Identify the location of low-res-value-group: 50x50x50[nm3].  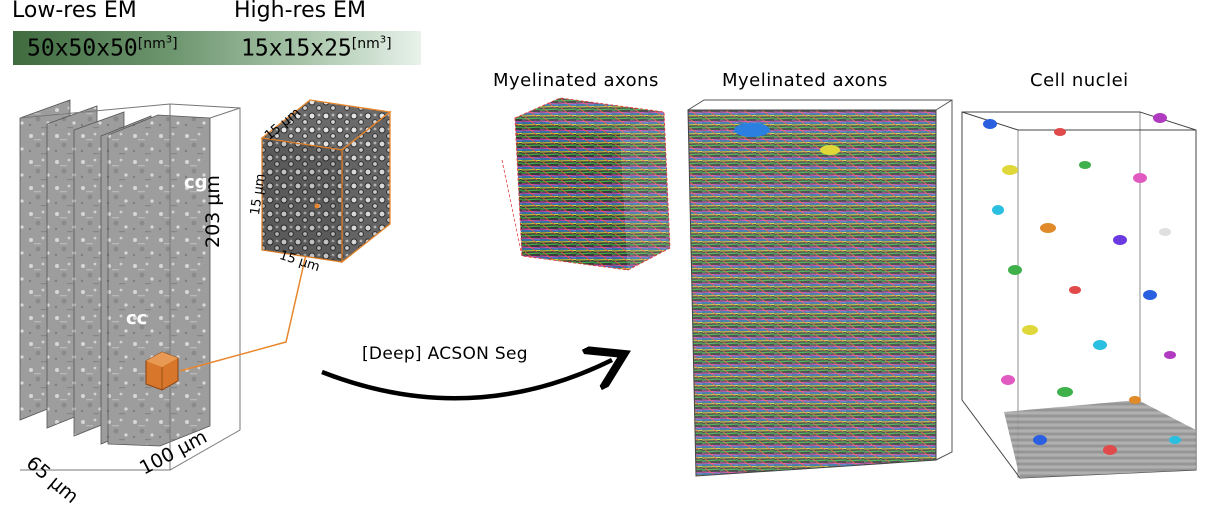
(102, 48).